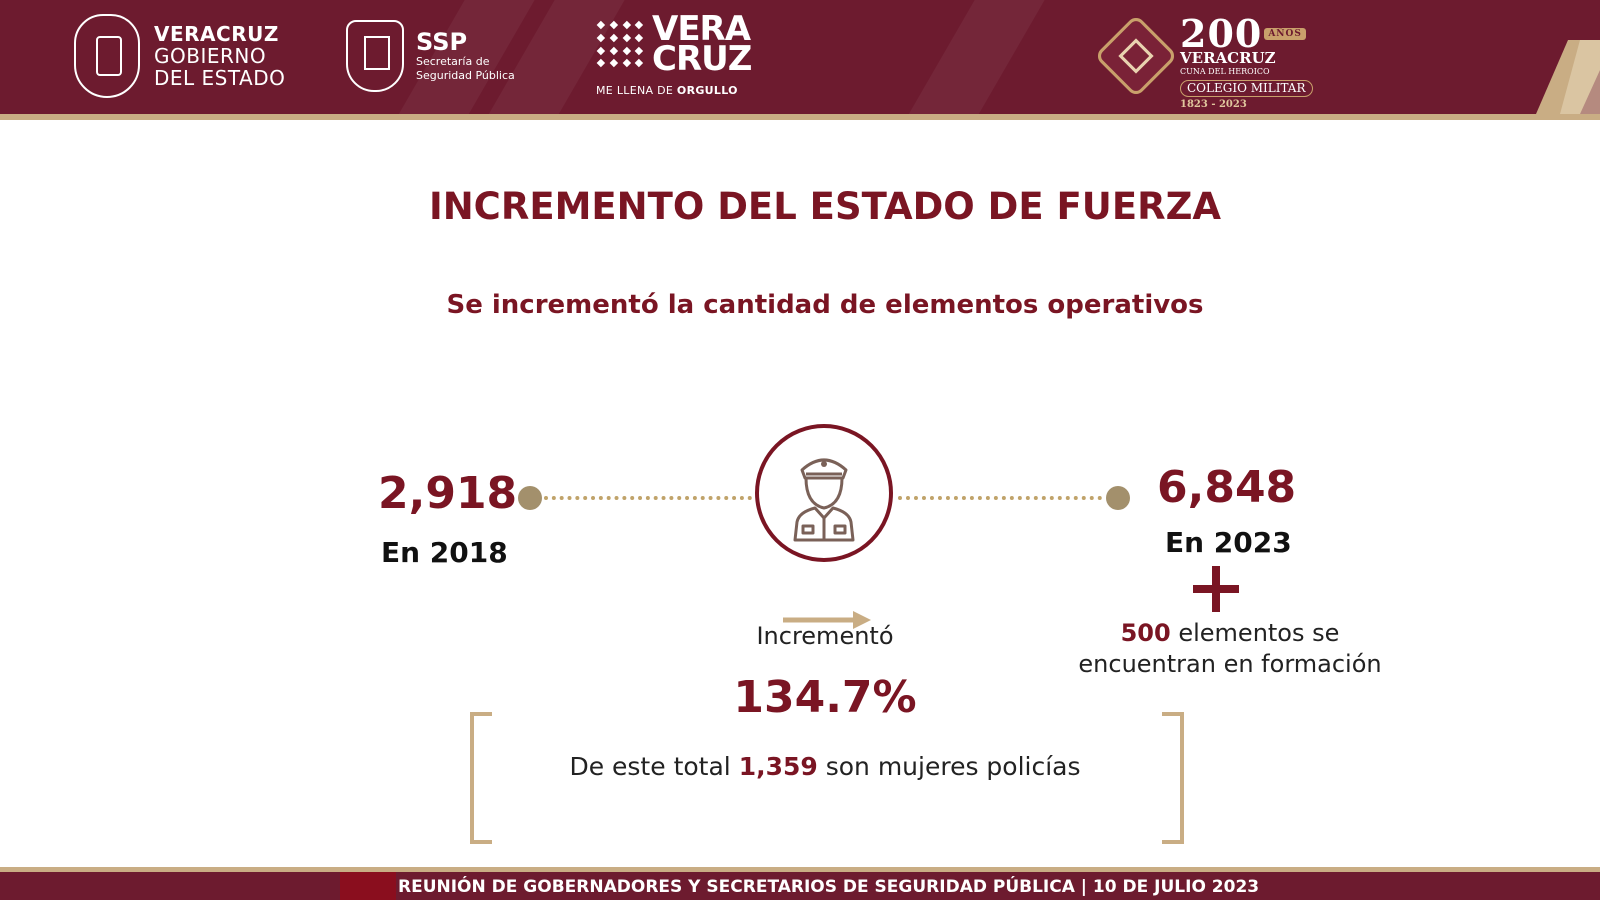 This screenshot has height=900, width=1600. Describe the element at coordinates (448, 493) in the screenshot. I see `start-value: 2,918` at that location.